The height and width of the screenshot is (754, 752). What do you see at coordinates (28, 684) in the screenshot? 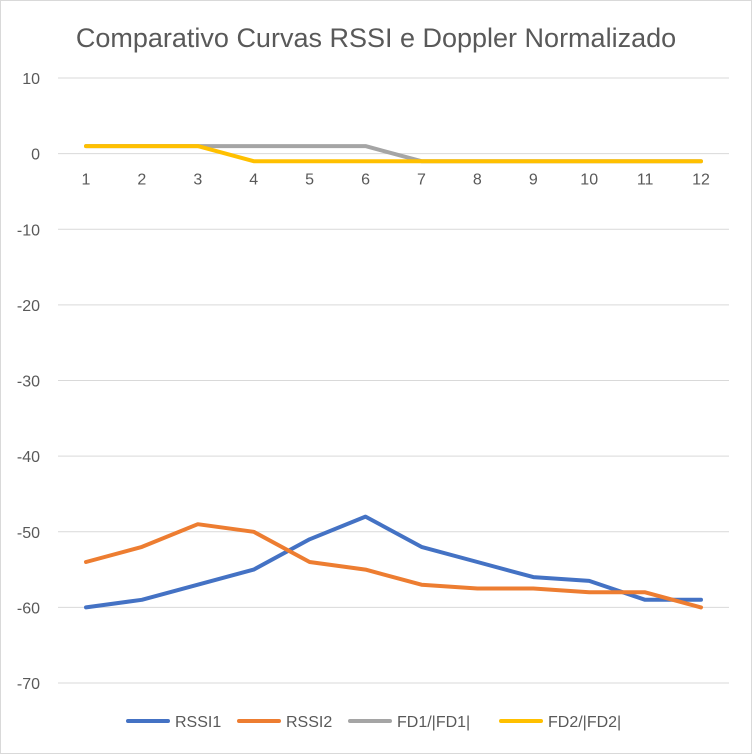
I see `y-tick-label: -70` at bounding box center [28, 684].